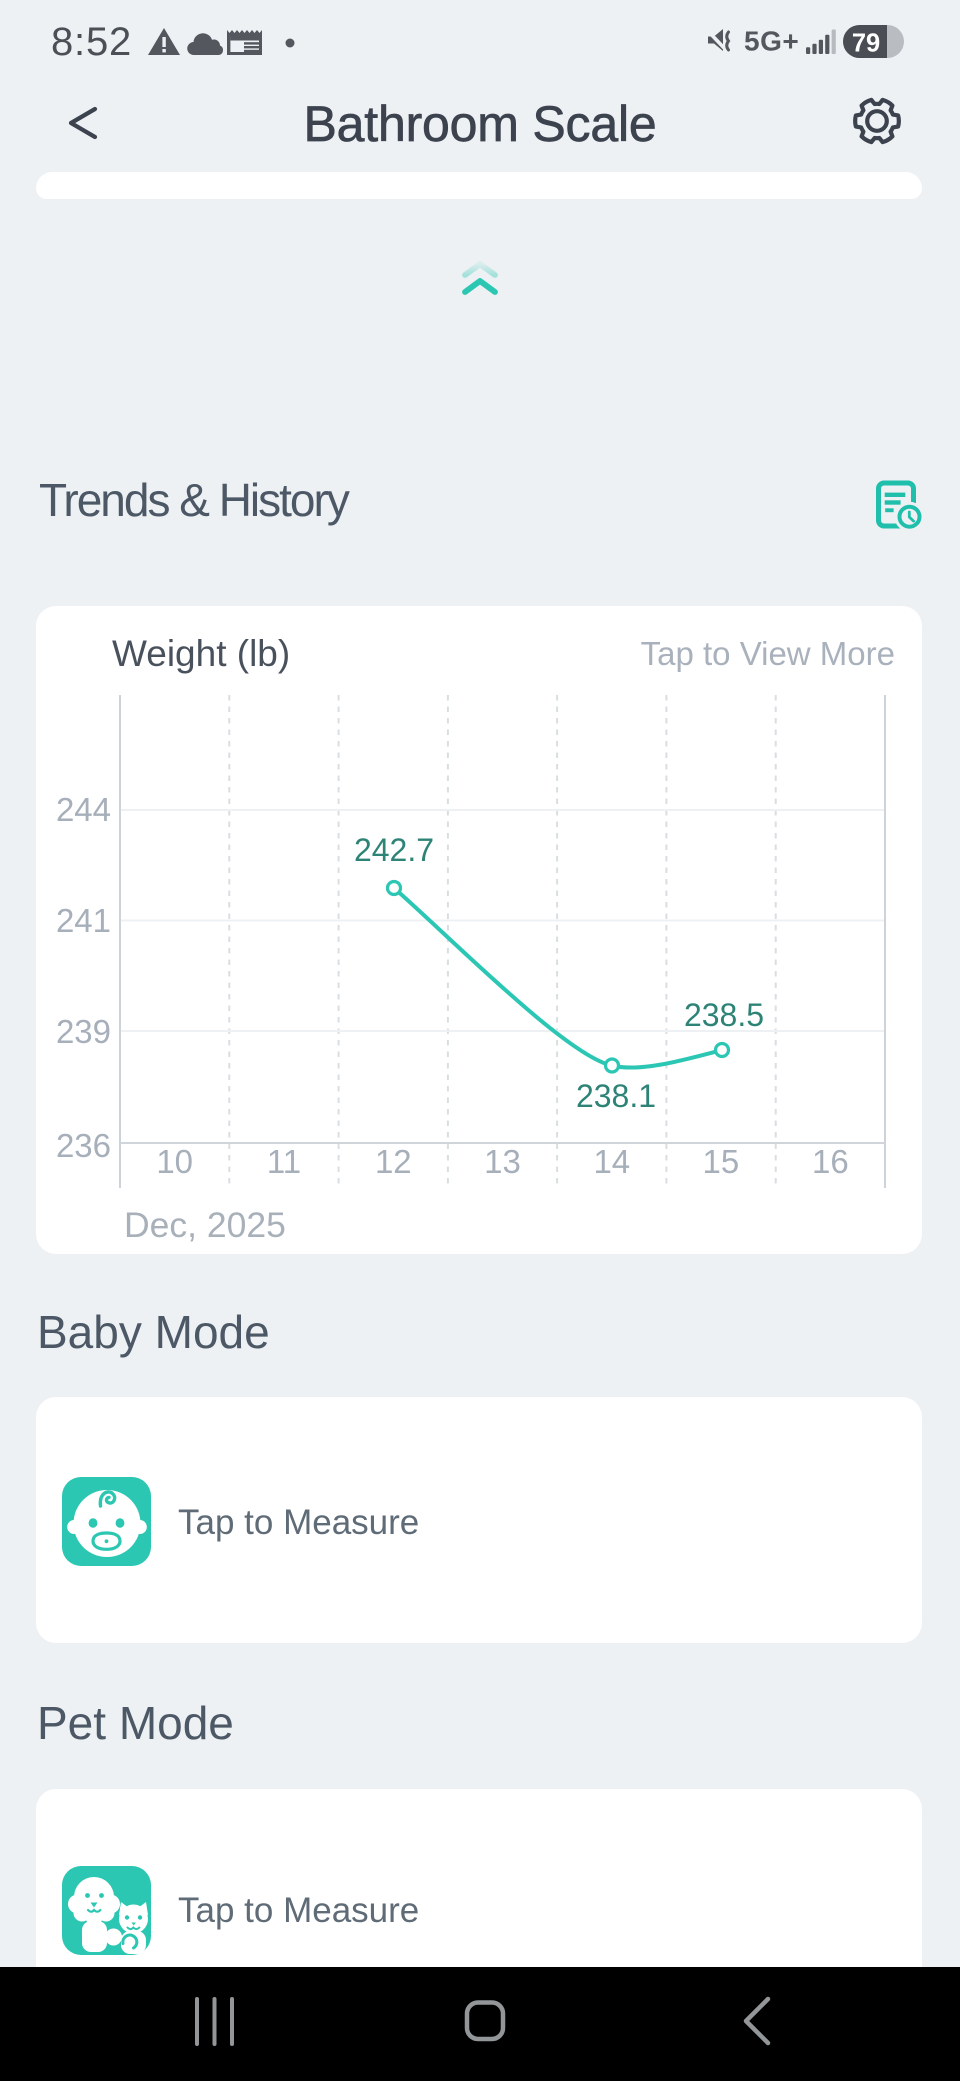 The width and height of the screenshot is (960, 2081). What do you see at coordinates (866, 44) in the screenshot?
I see `svg-text: 79` at bounding box center [866, 44].